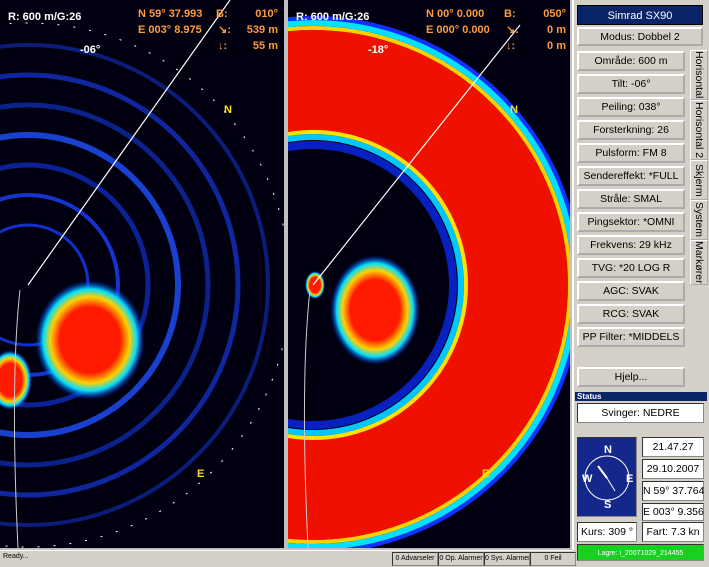  Describe the element at coordinates (262, 30) in the screenshot. I see `range: 539 m` at that location.